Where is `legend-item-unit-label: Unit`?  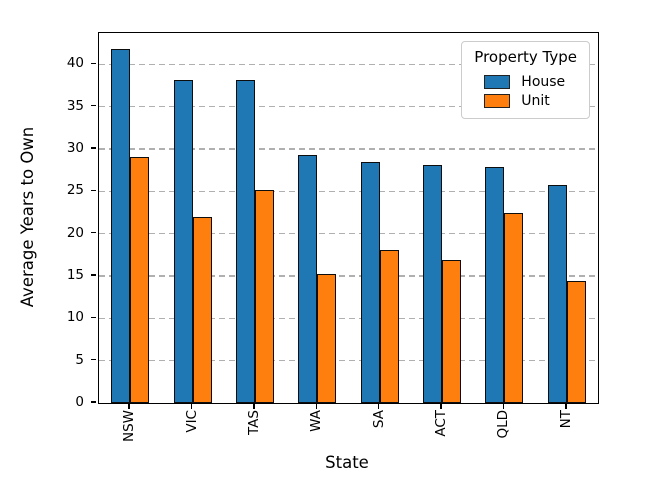
legend-item-unit-label: Unit is located at coordinates (535, 101).